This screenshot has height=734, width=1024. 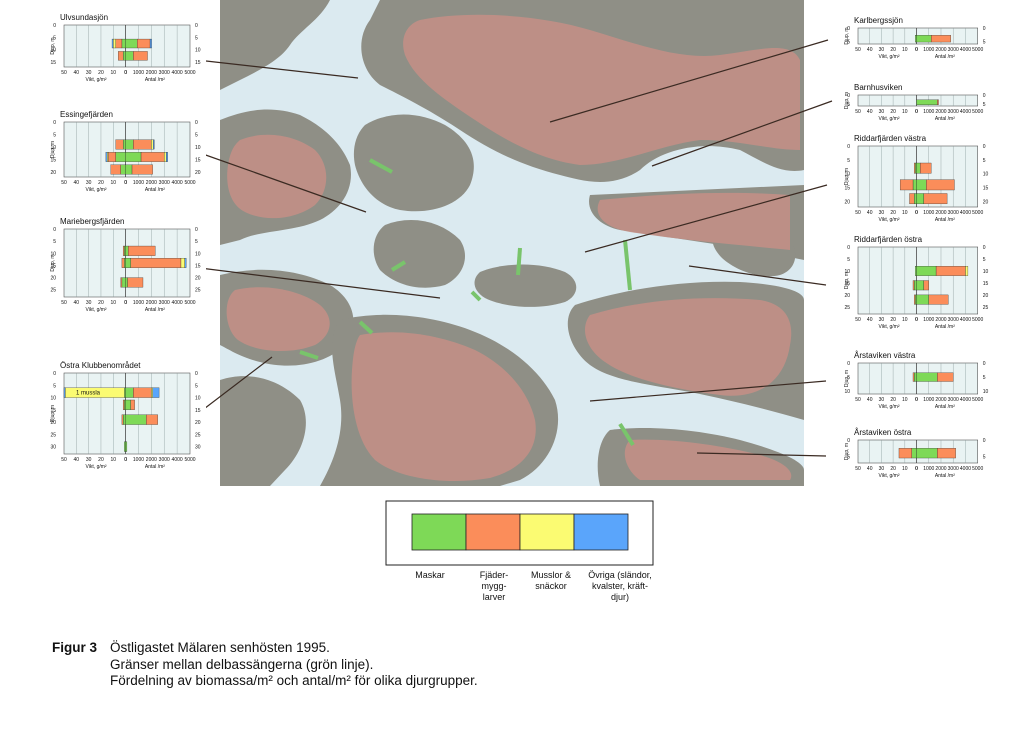 What do you see at coordinates (984, 147) in the screenshot?
I see `depth-tick-label-right: 0` at bounding box center [984, 147].